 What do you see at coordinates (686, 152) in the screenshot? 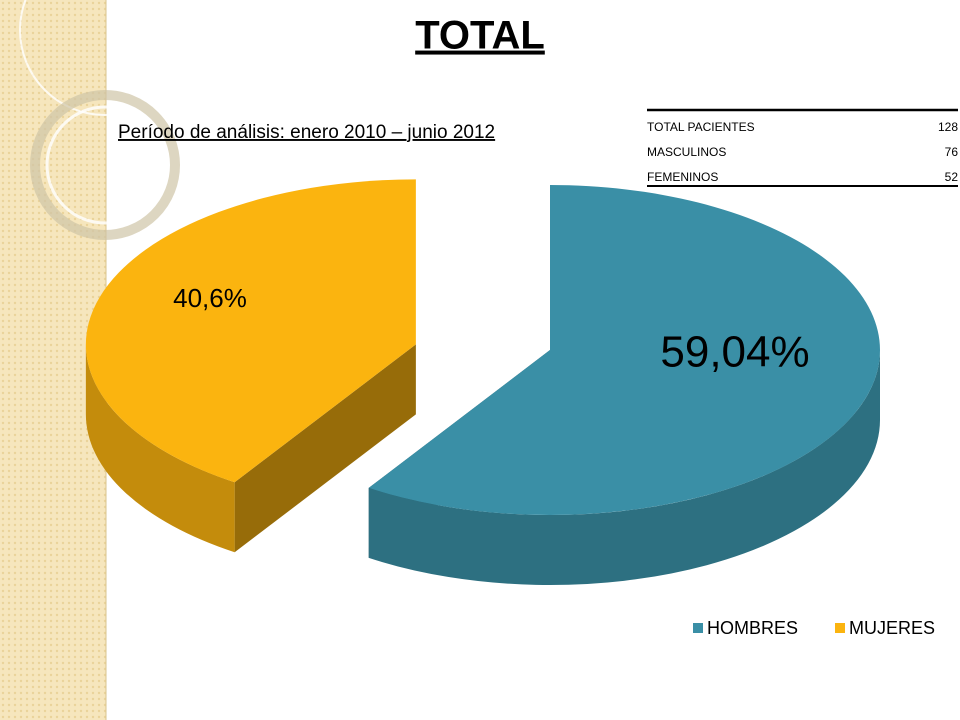
I see `table-label: MASCULINOS` at bounding box center [686, 152].